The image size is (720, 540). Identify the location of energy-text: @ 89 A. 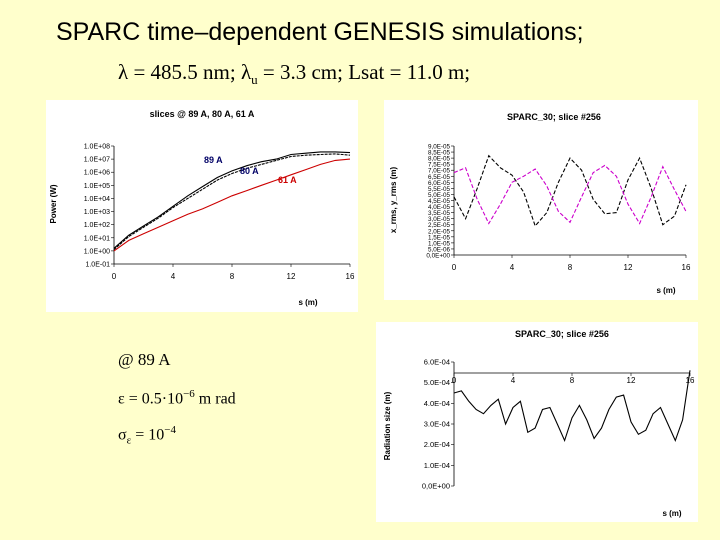
(144, 359).